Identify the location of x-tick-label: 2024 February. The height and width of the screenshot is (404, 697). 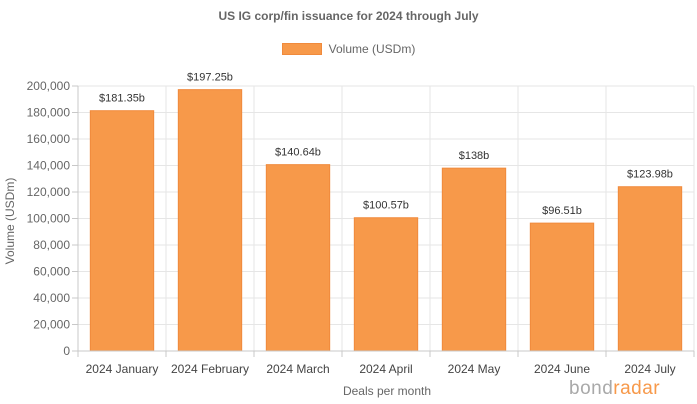
(210, 369).